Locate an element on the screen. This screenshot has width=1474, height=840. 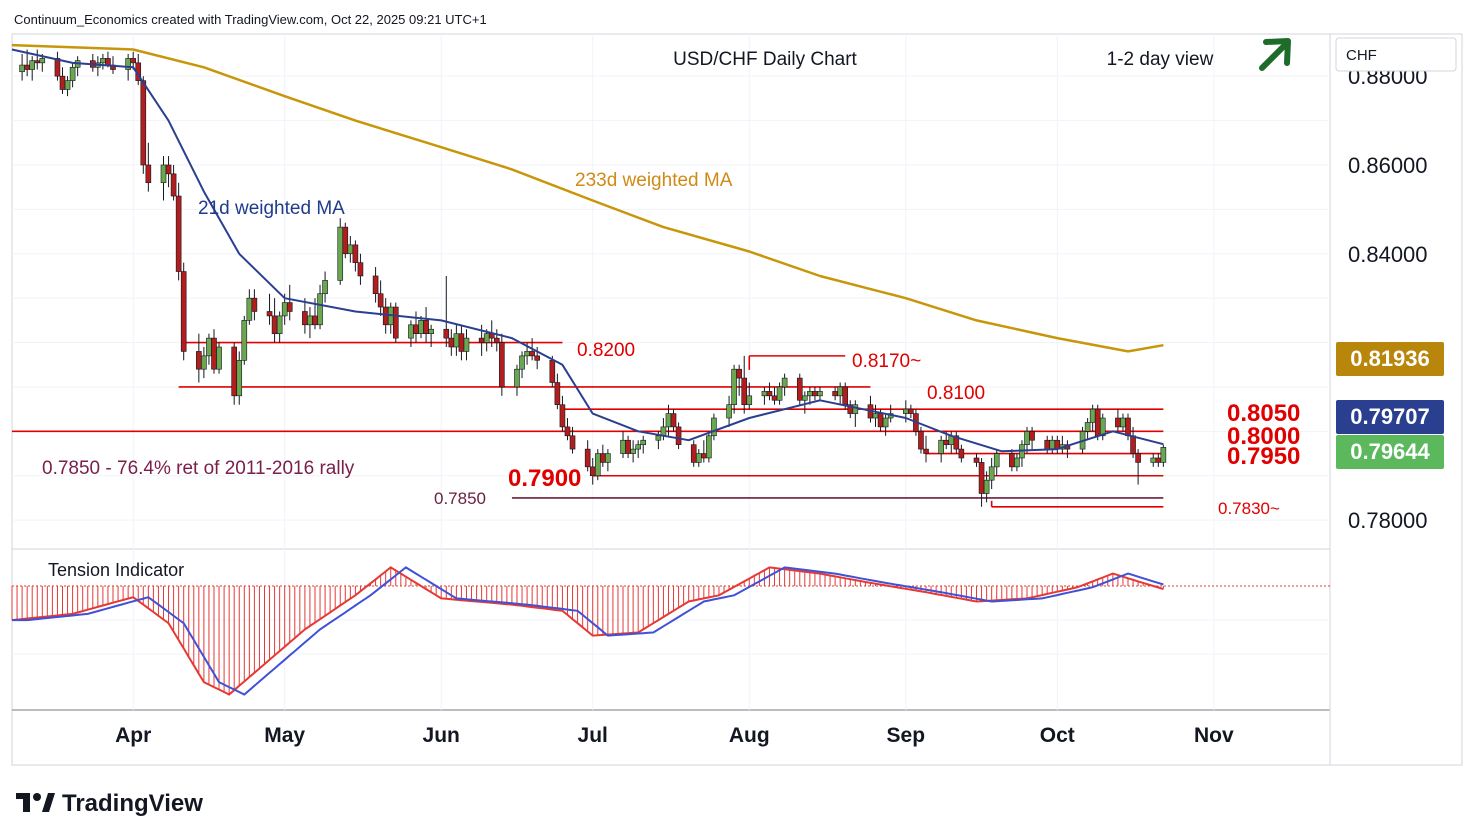
y-tick-label: 0.78000 is located at coordinates (1388, 520).